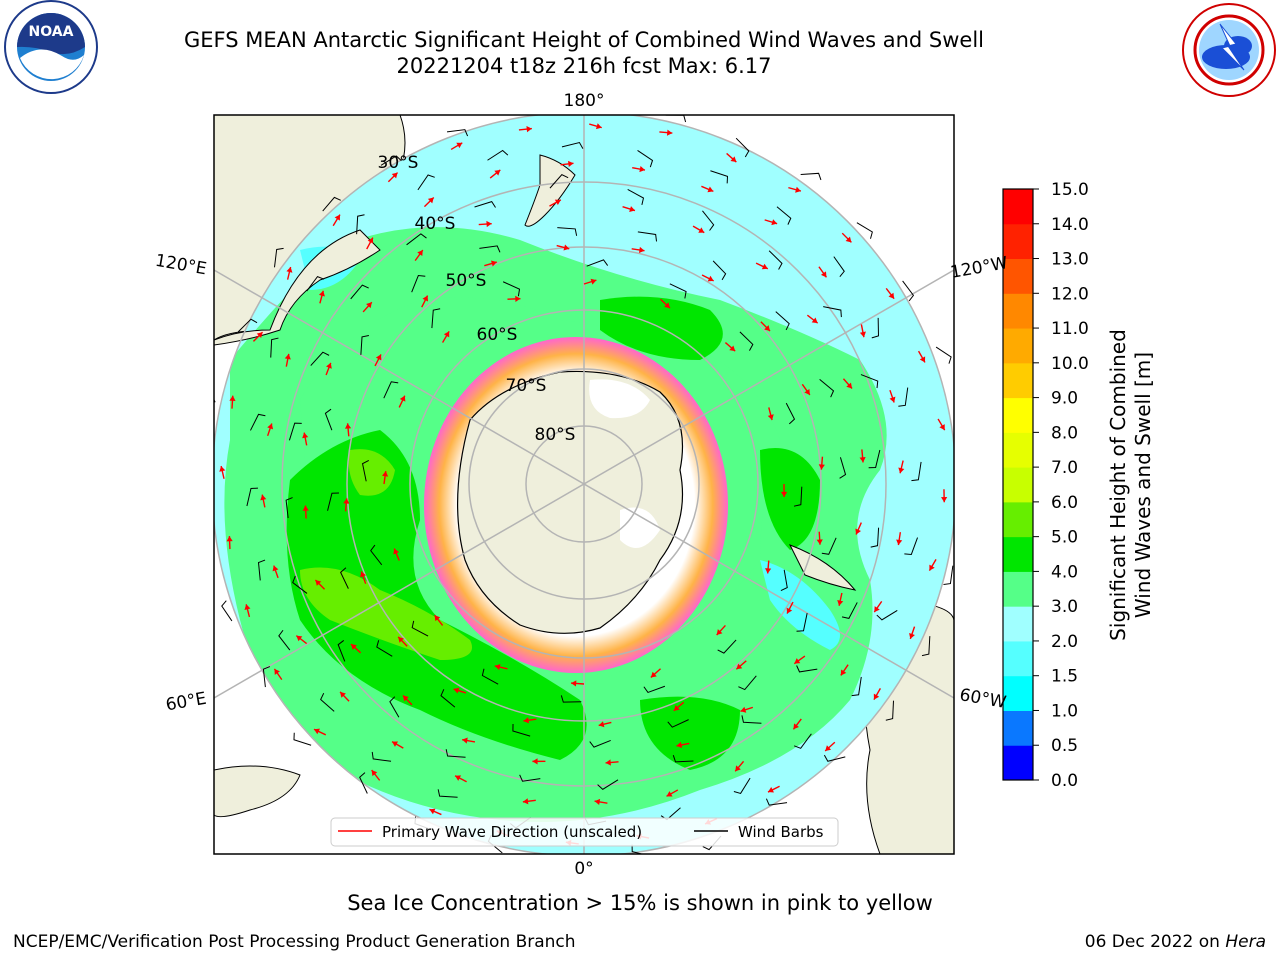 This screenshot has height=960, width=1280. What do you see at coordinates (51, 32) in the screenshot?
I see `noaa-logo-text: NOAA` at bounding box center [51, 32].